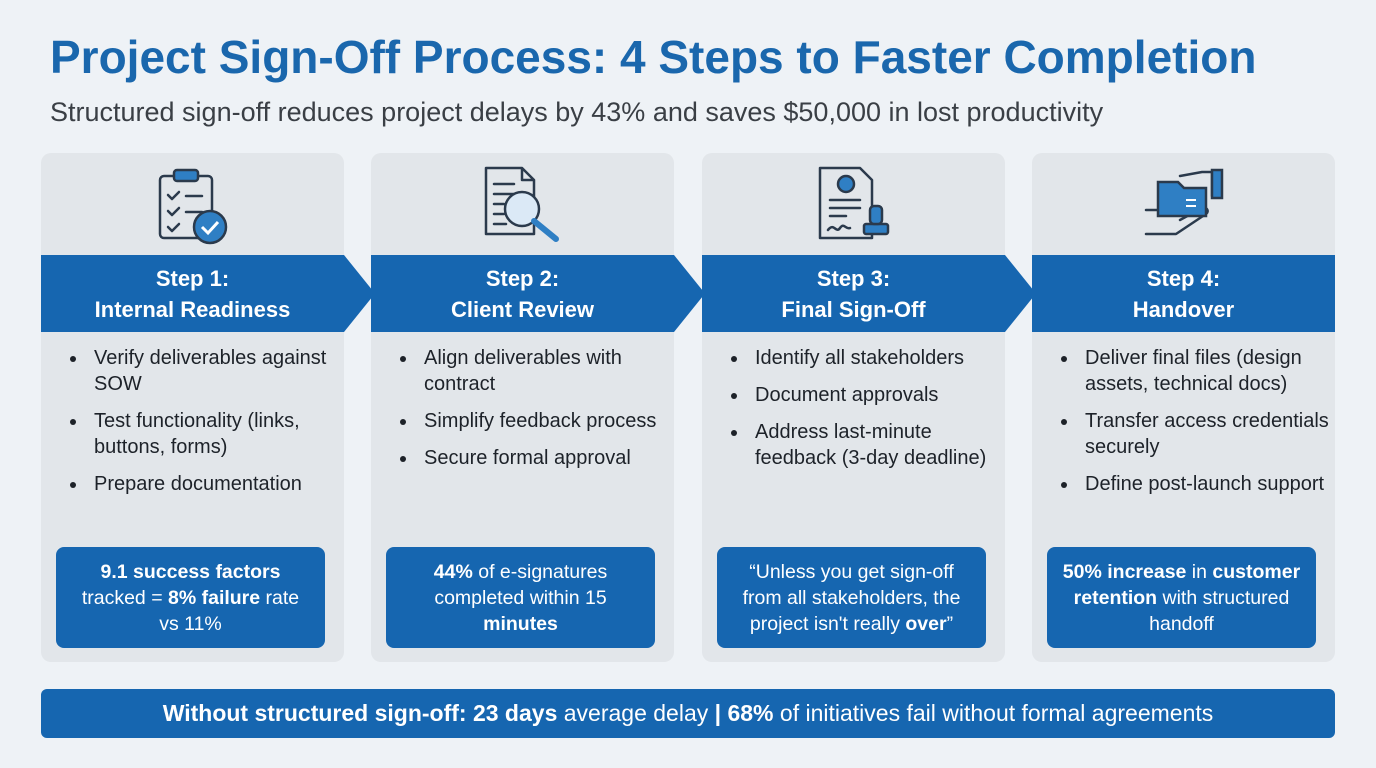 This screenshot has height=768, width=1376. Describe the element at coordinates (229, 610) in the screenshot. I see `text-segment: rate vs 11%` at that location.